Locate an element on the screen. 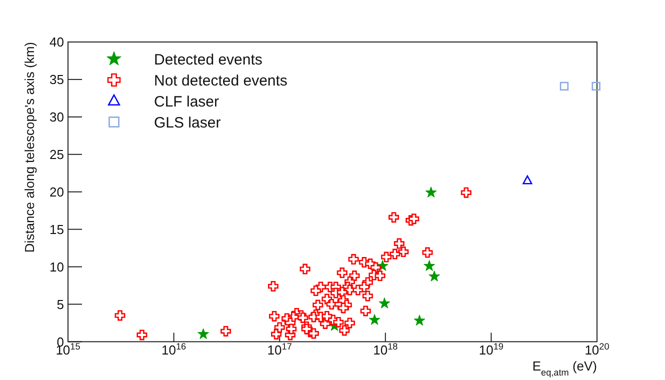  y-tick-label: 25 is located at coordinates (57, 154).